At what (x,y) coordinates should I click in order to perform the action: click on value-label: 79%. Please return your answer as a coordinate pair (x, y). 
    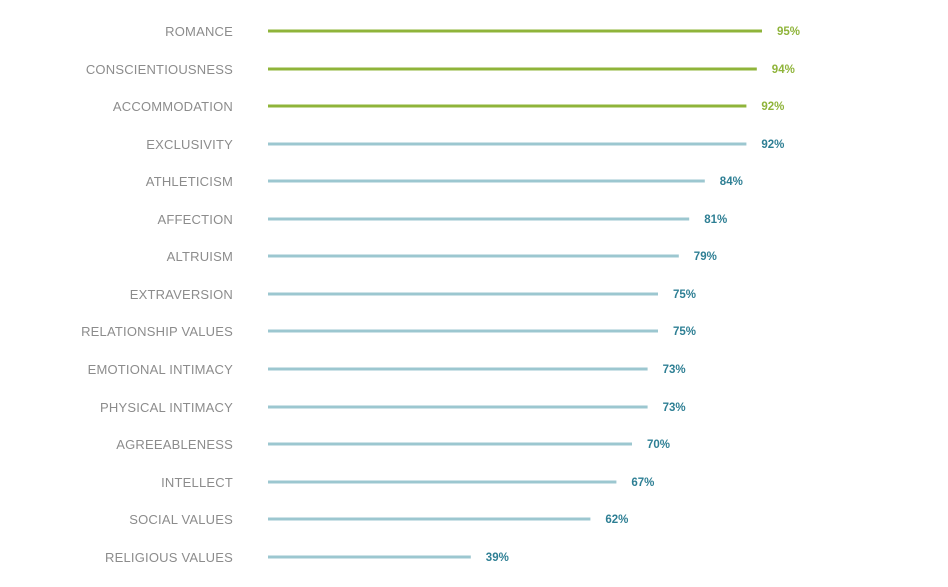
    Looking at the image, I should click on (705, 257).